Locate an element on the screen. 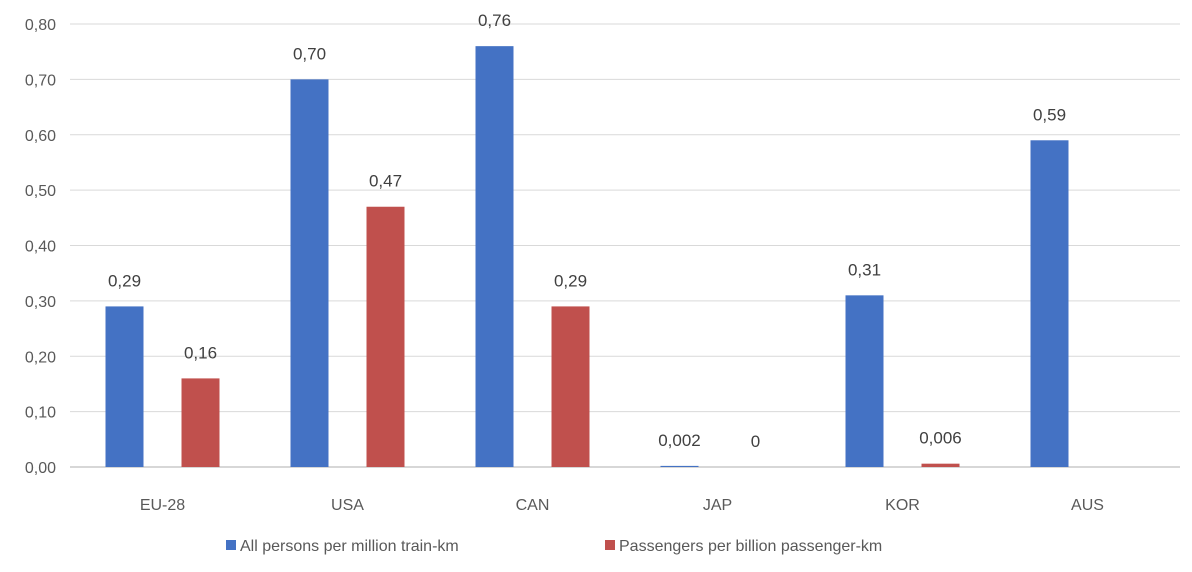 This screenshot has height=572, width=1192. legend-item: All persons per million train-km is located at coordinates (342, 546).